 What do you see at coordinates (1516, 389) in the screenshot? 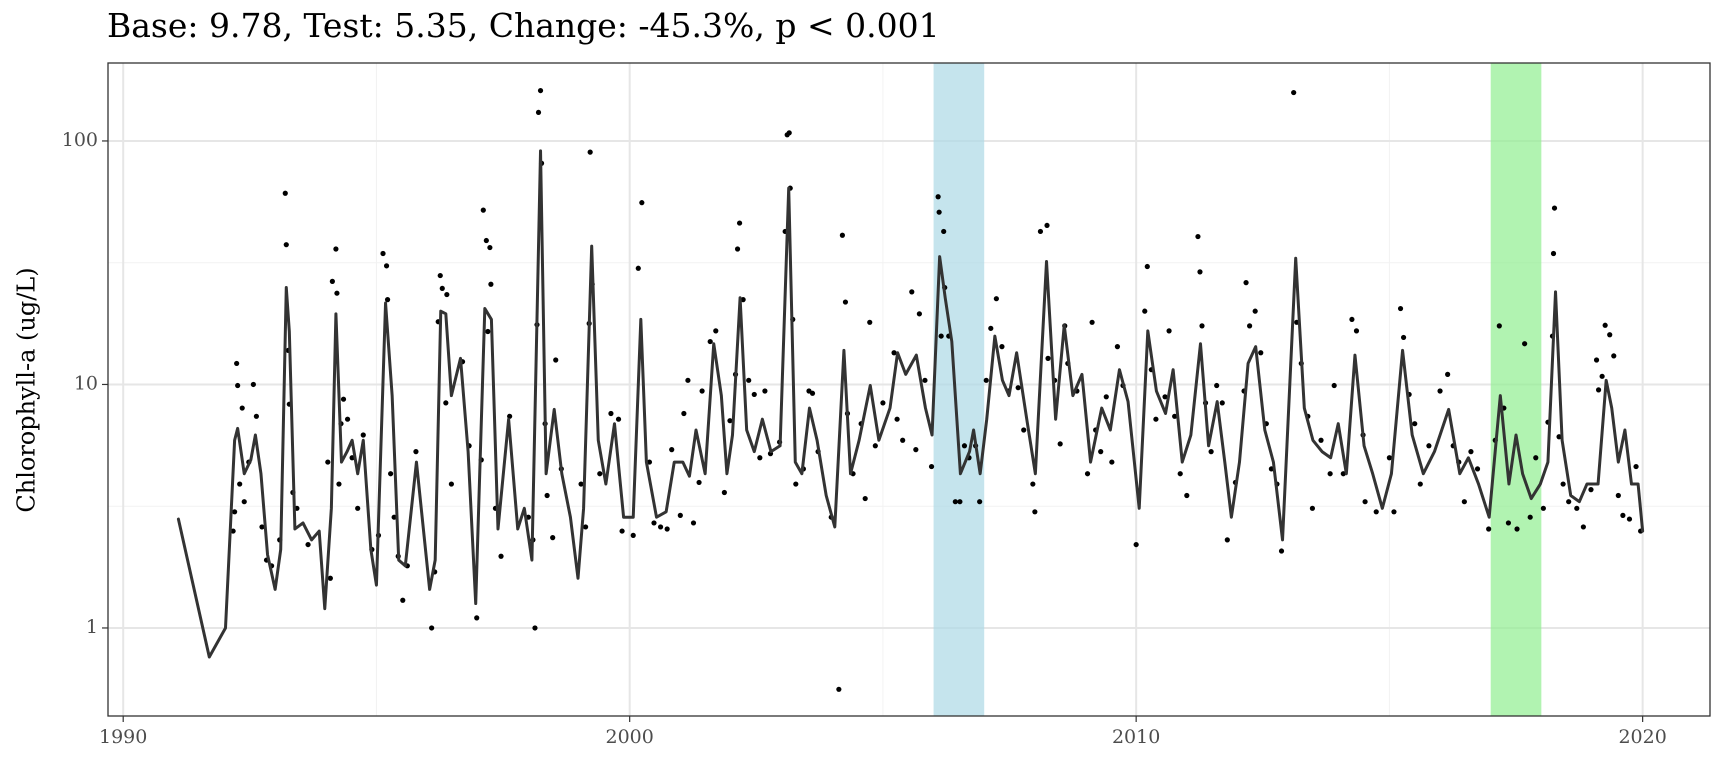
I see `highlight-span` at bounding box center [1516, 389].